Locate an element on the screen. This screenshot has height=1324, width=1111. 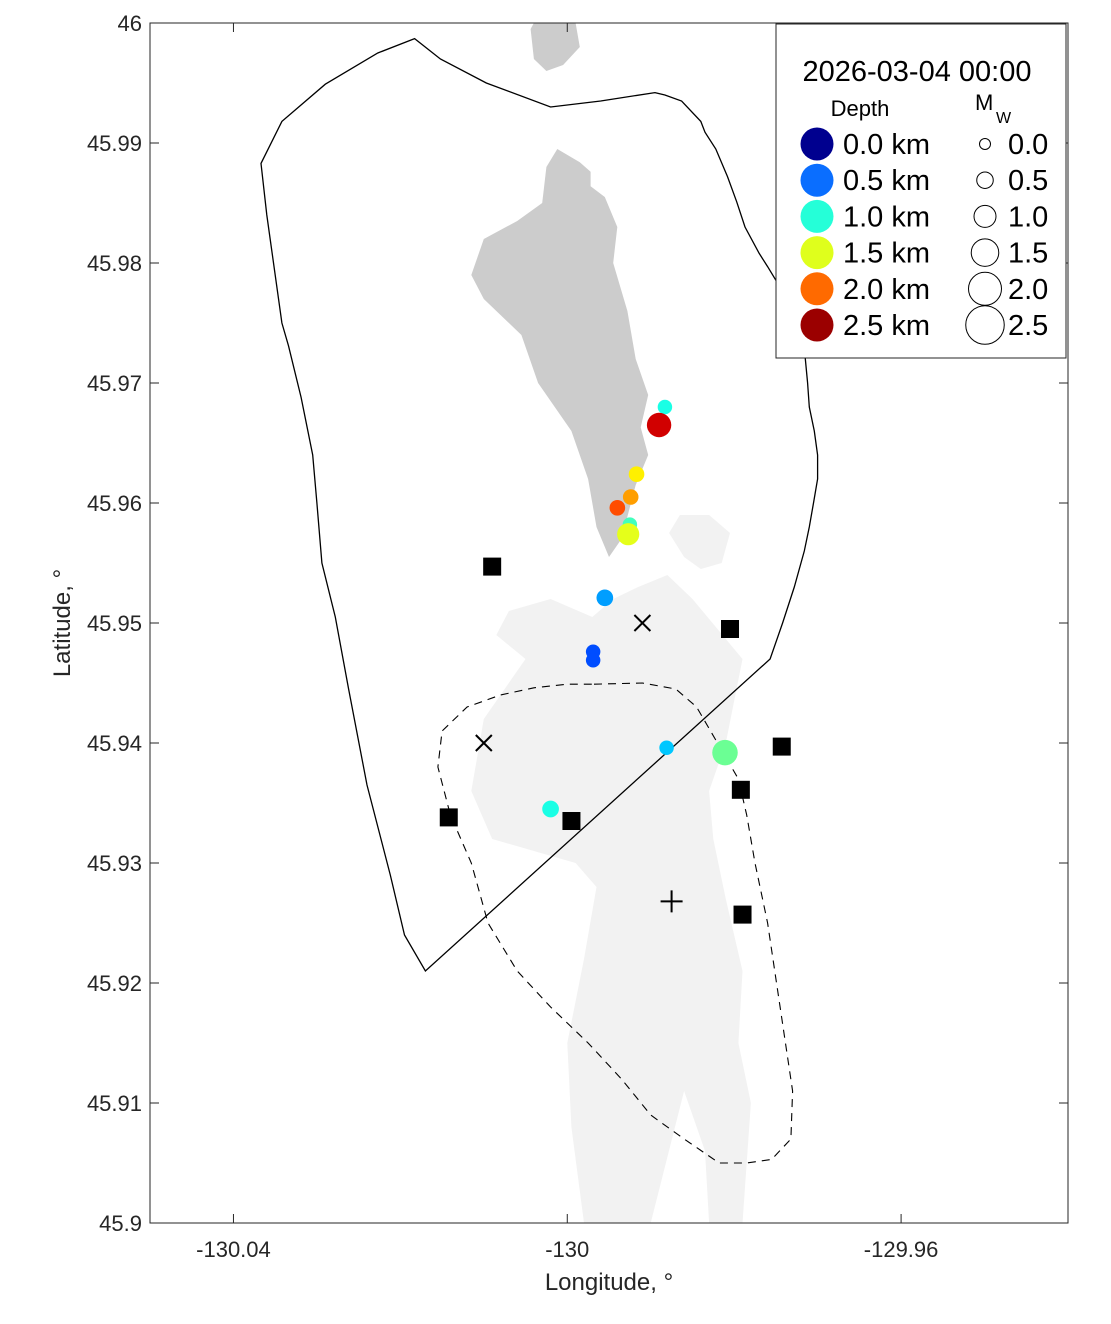
reference-markers-layer is located at coordinates (579, 763).